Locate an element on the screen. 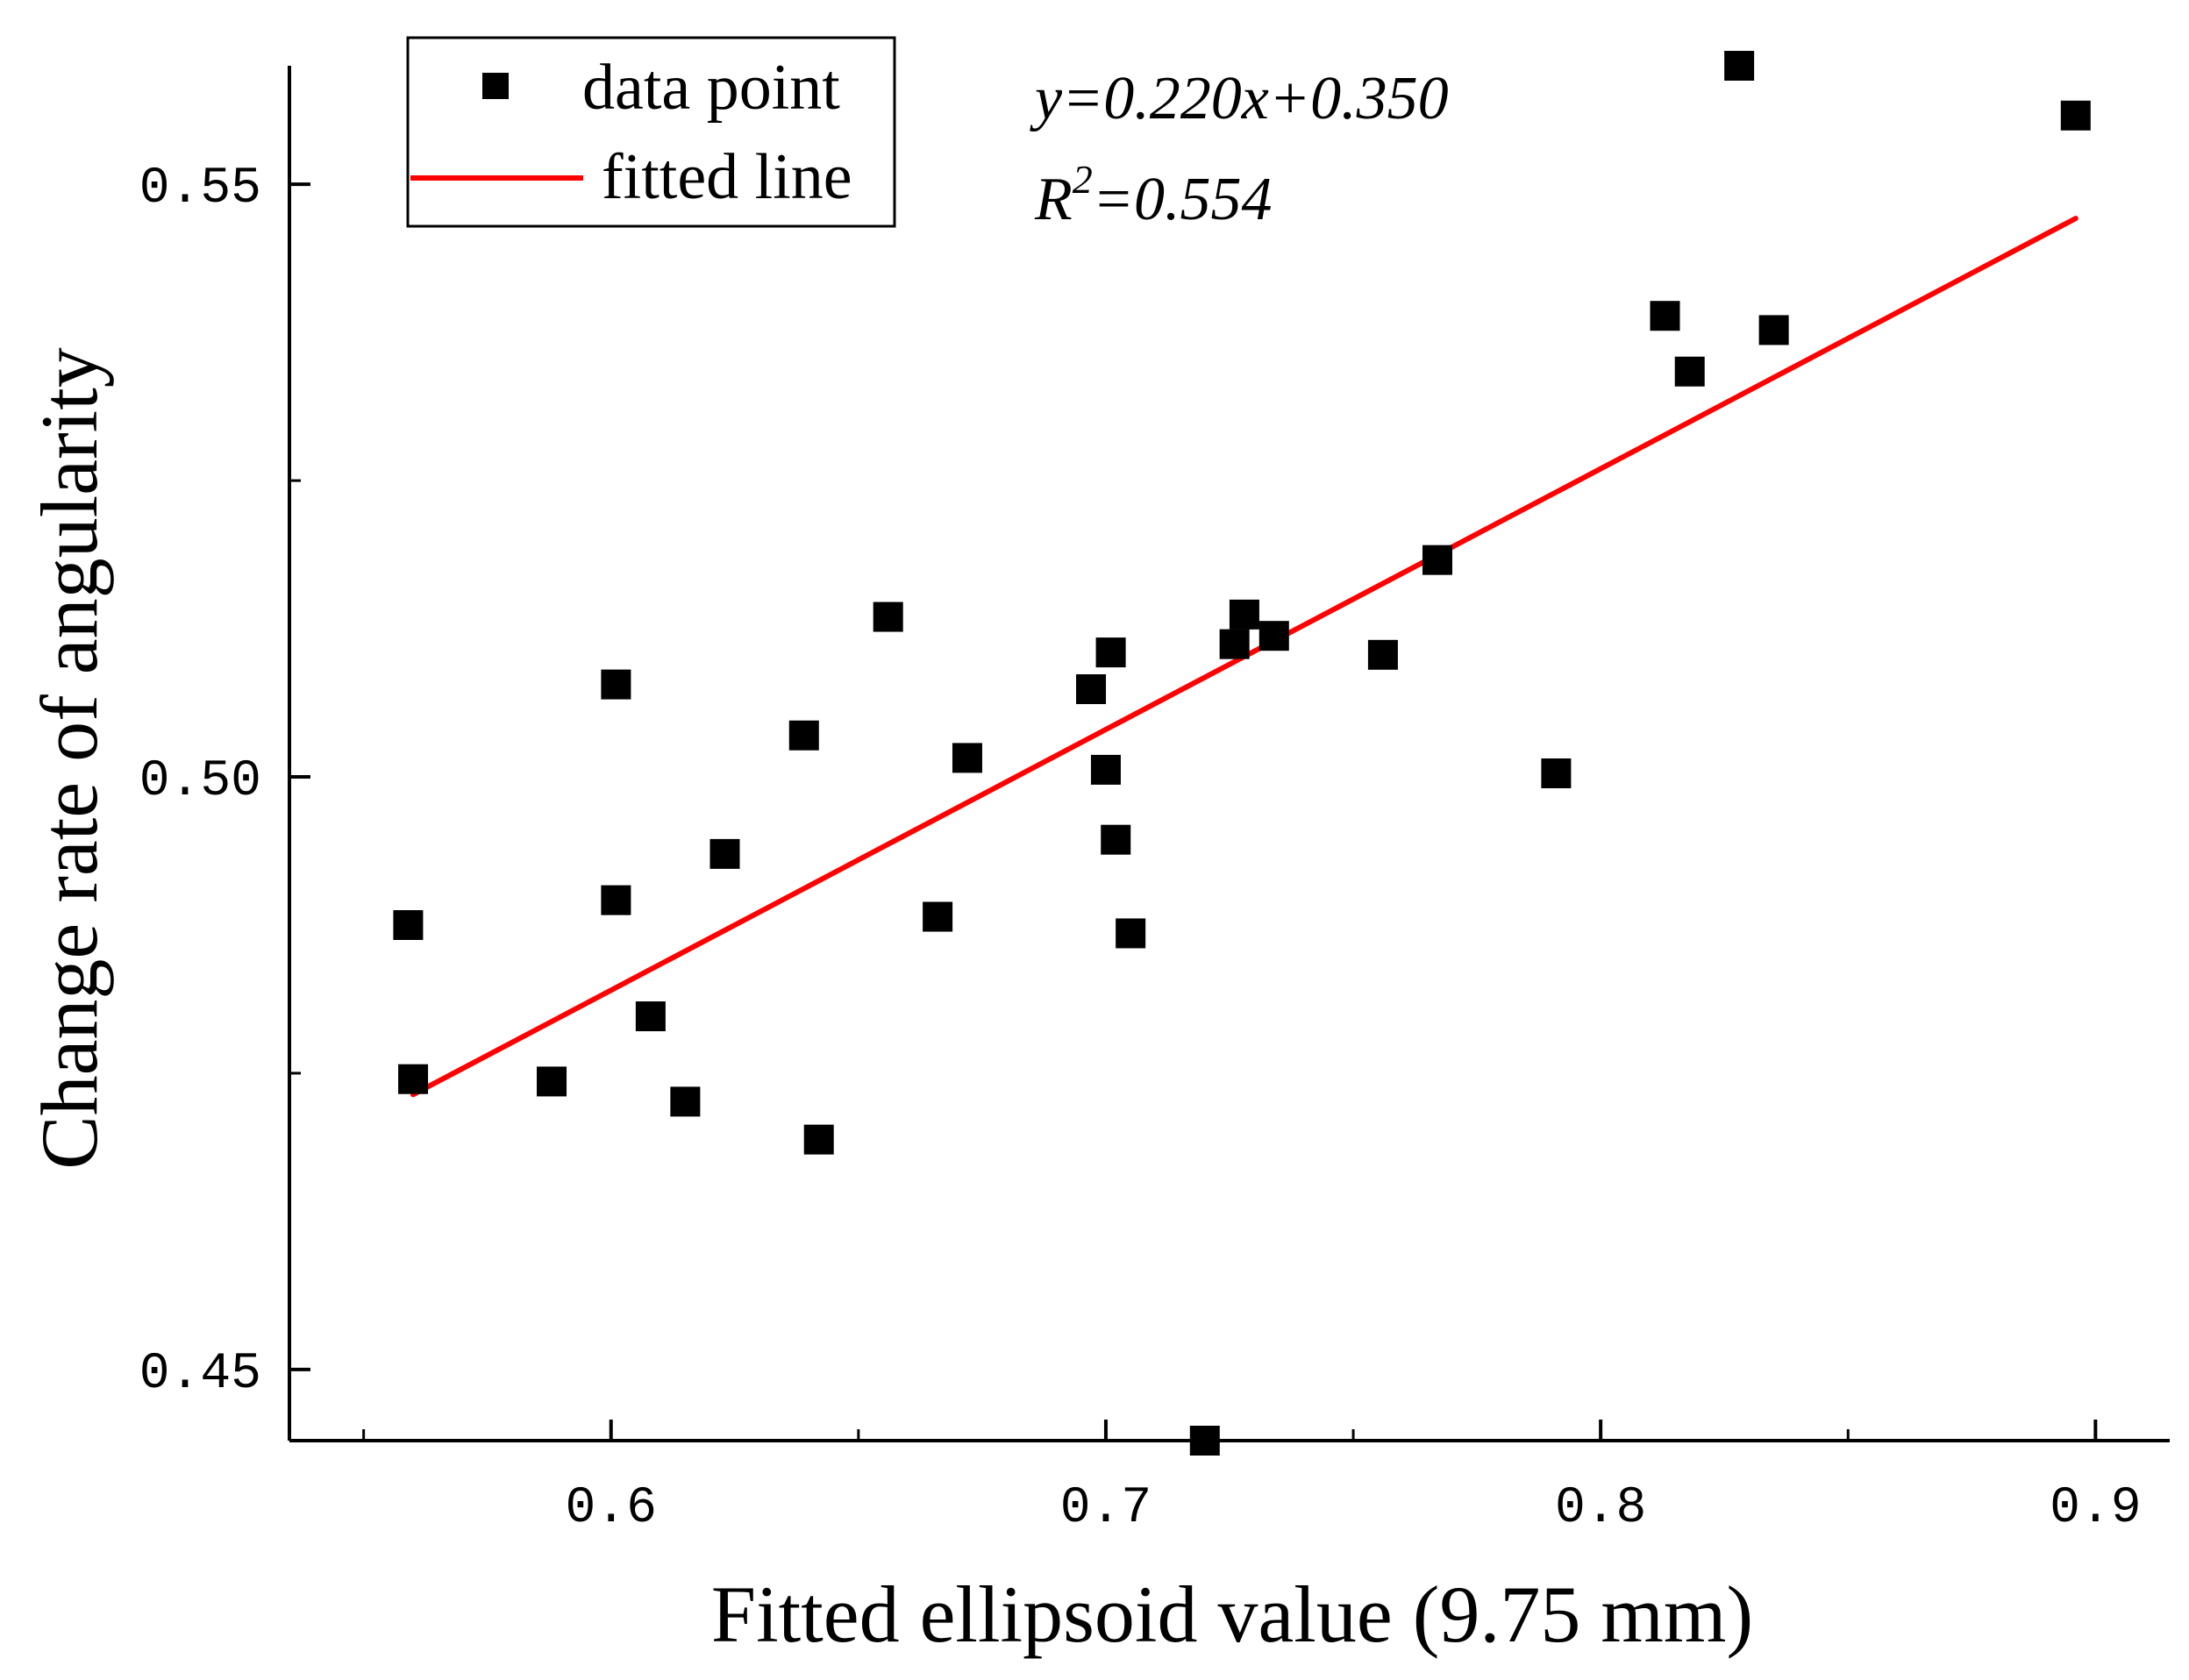 This screenshot has height=1680, width=2189. r-squared-value: =0.554 is located at coordinates (1183, 199).